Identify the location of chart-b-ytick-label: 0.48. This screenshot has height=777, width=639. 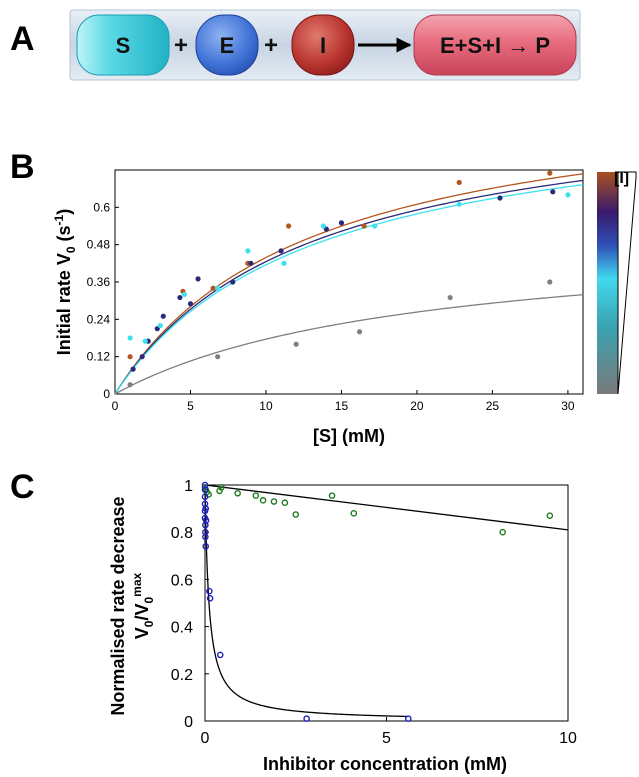
(99, 245).